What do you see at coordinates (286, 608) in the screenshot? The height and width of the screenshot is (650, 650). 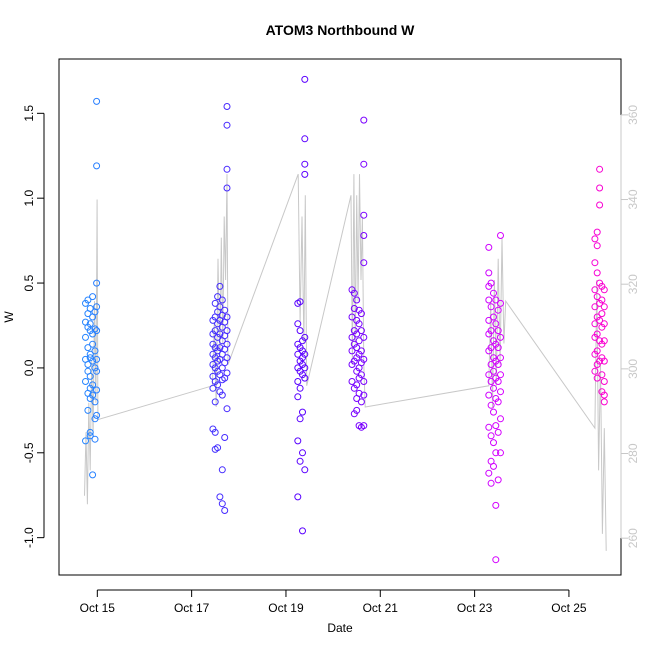 I see `x-tick-label: Oct 19` at bounding box center [286, 608].